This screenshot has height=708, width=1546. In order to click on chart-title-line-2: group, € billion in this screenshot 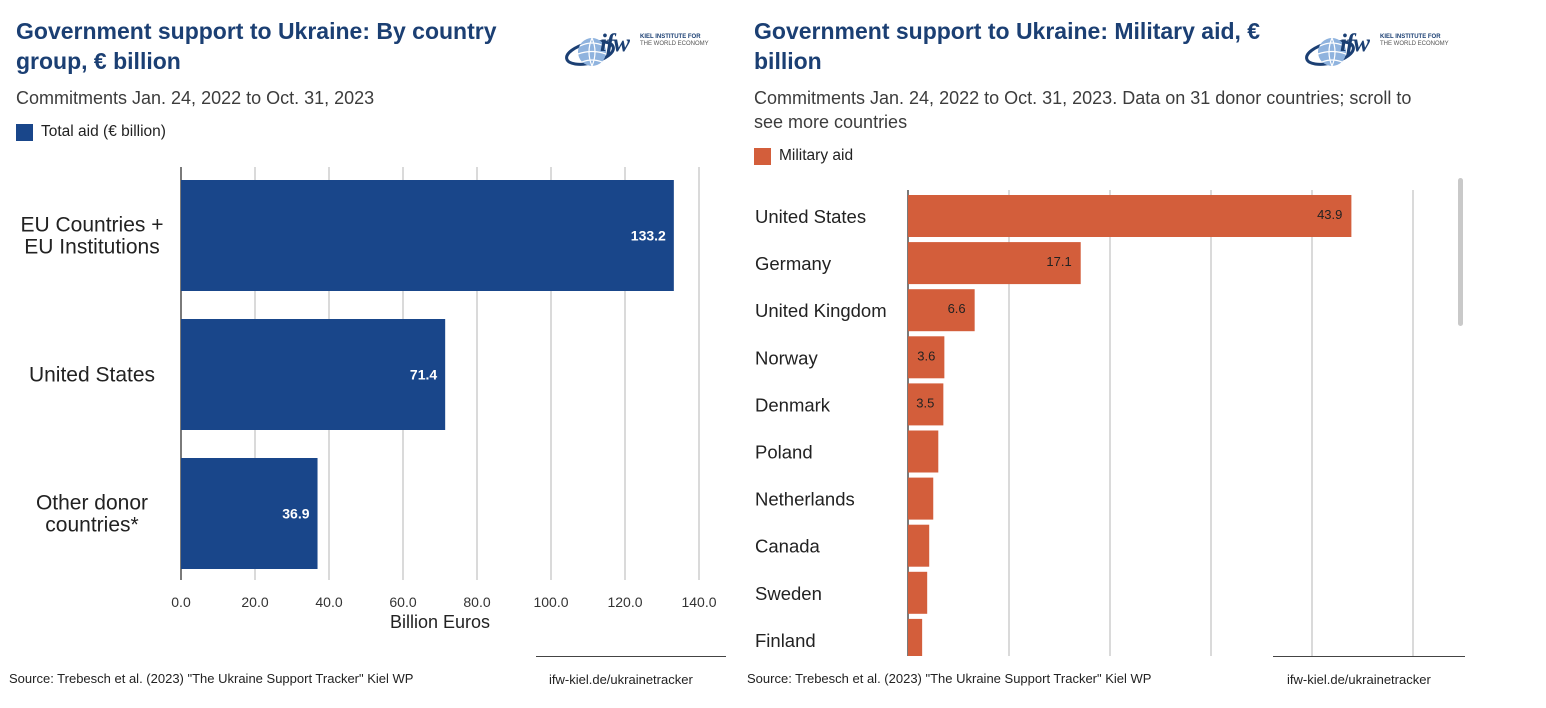, I will do `click(98, 61)`.